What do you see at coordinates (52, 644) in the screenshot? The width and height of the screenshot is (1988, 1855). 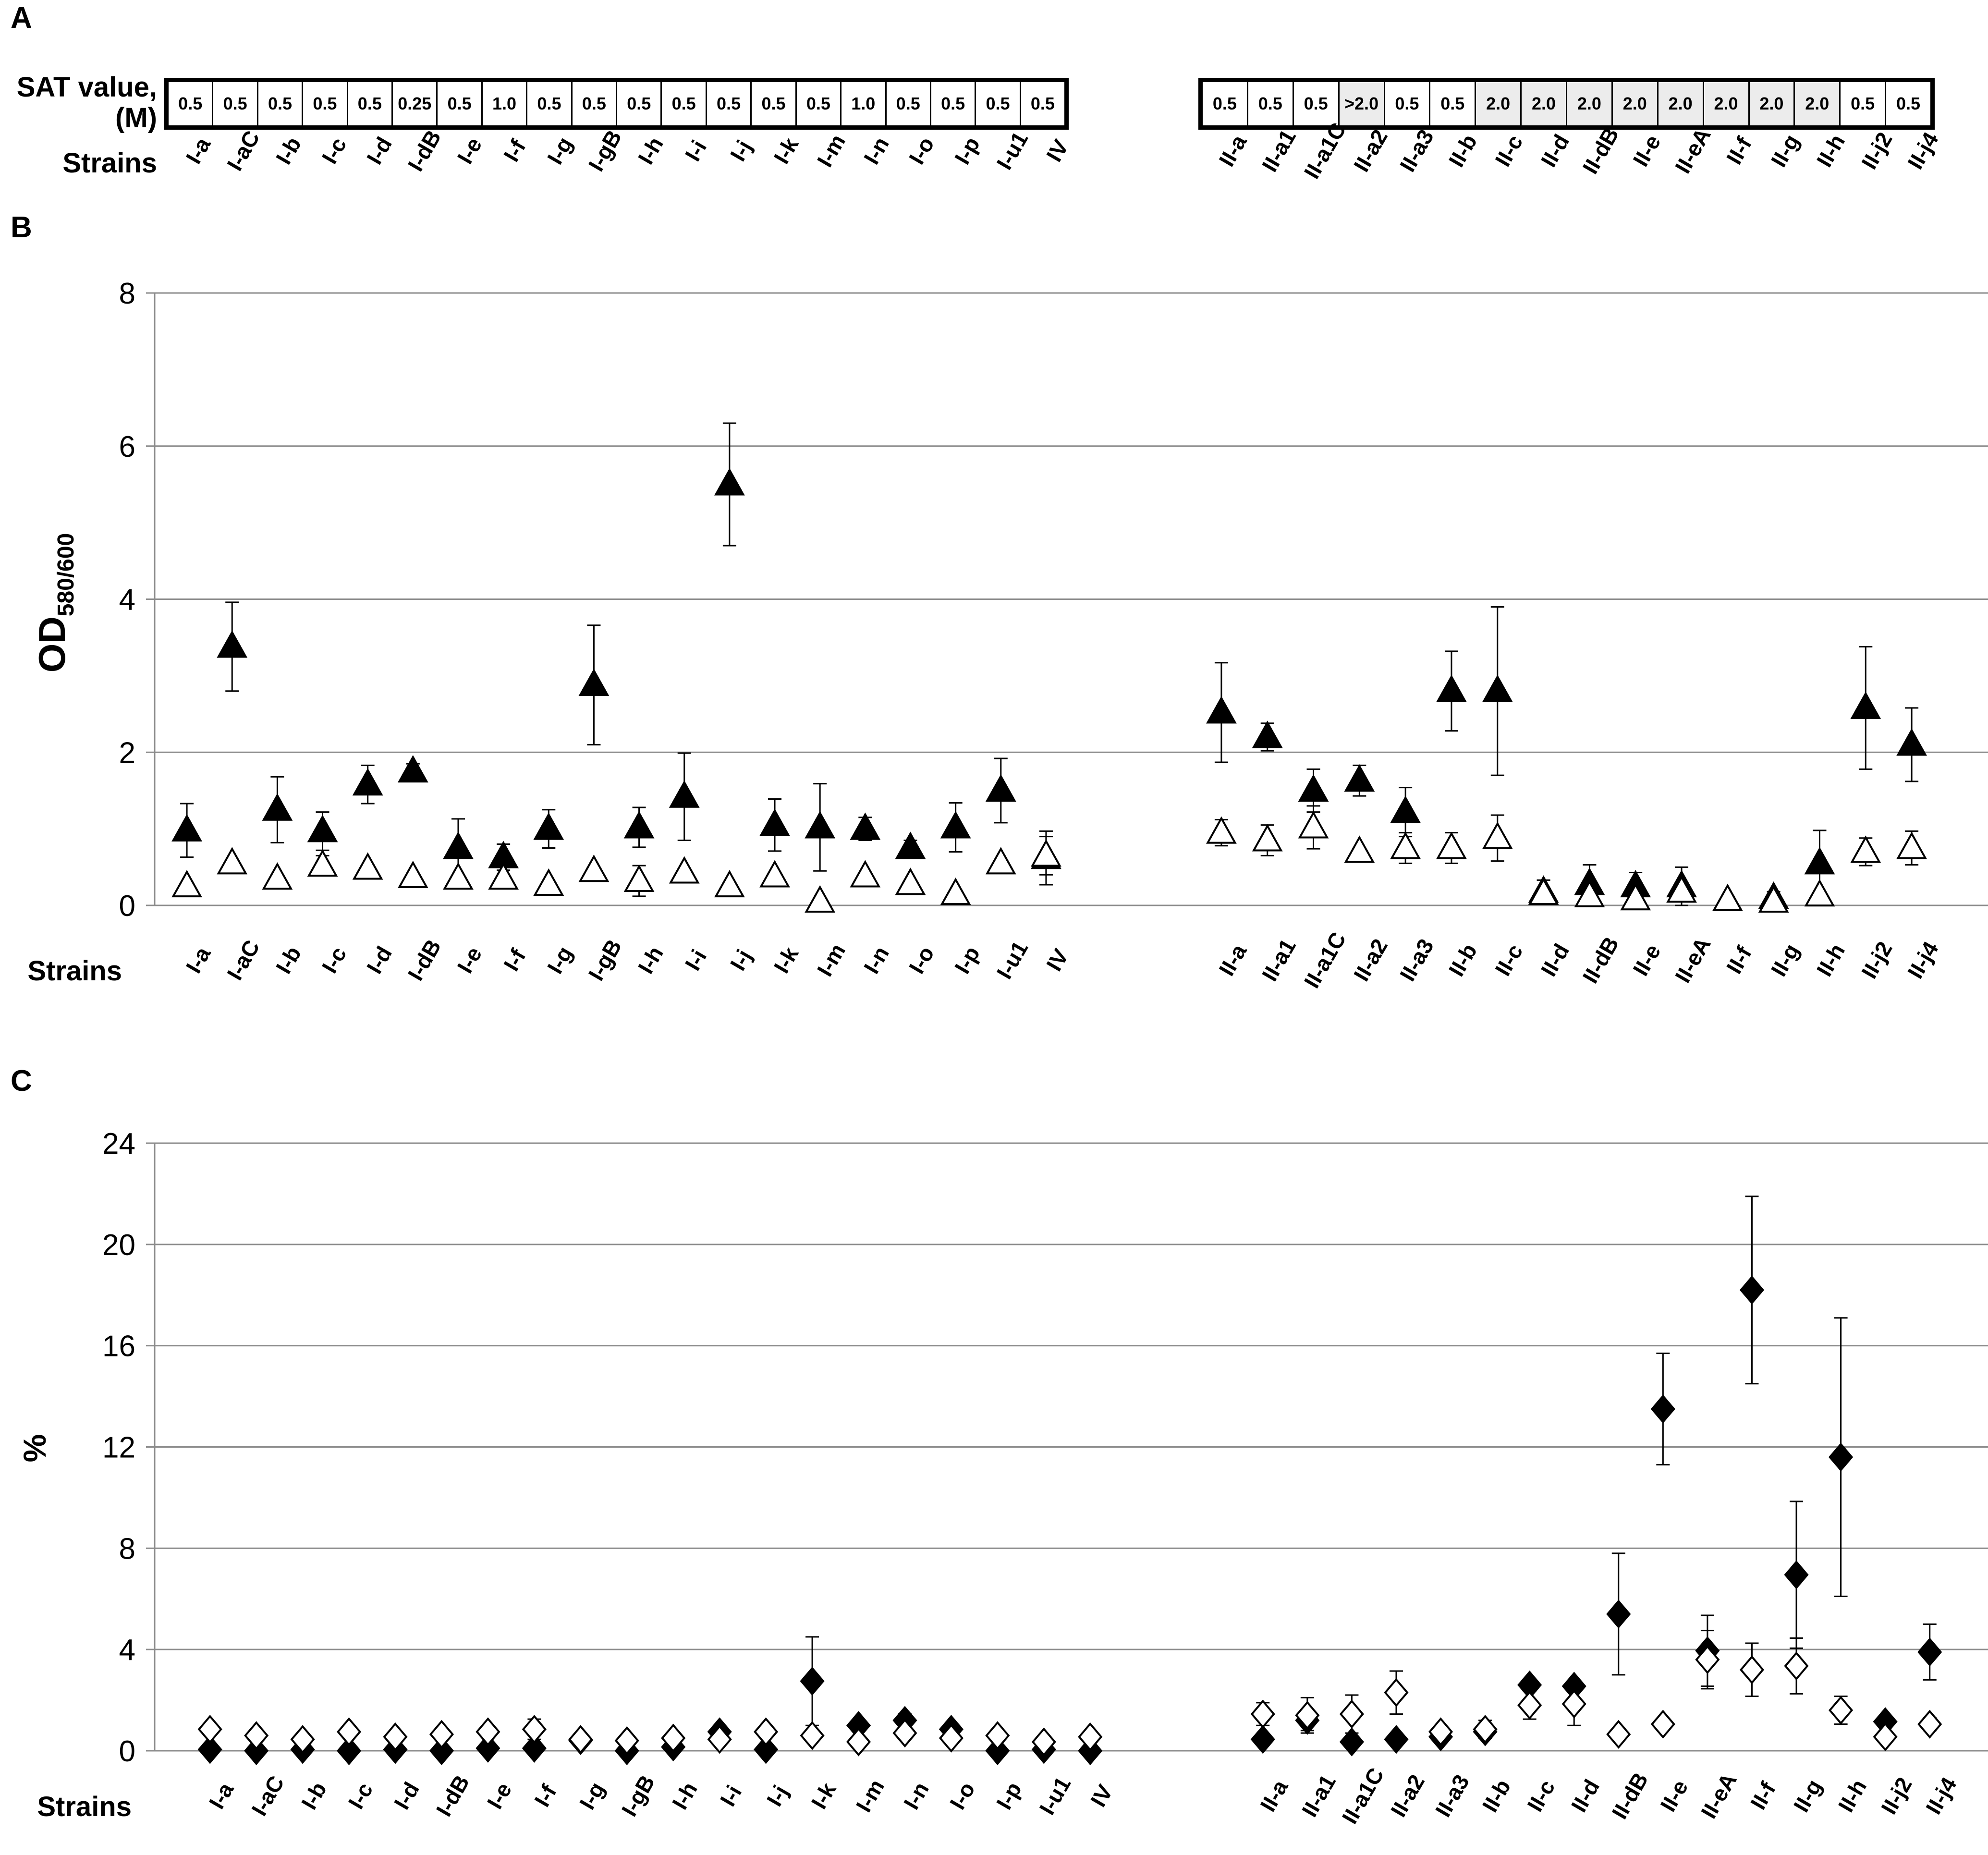 I see `chart-b-y-axis-label-main: OD` at bounding box center [52, 644].